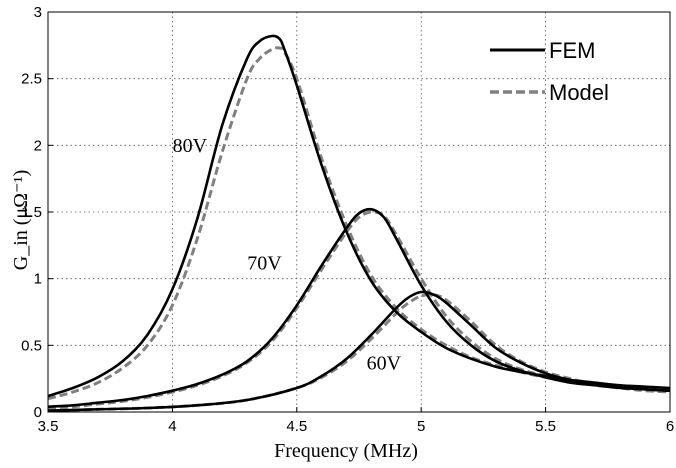  Describe the element at coordinates (346, 451) in the screenshot. I see `x-axis-label: Frequency (MHz)` at that location.